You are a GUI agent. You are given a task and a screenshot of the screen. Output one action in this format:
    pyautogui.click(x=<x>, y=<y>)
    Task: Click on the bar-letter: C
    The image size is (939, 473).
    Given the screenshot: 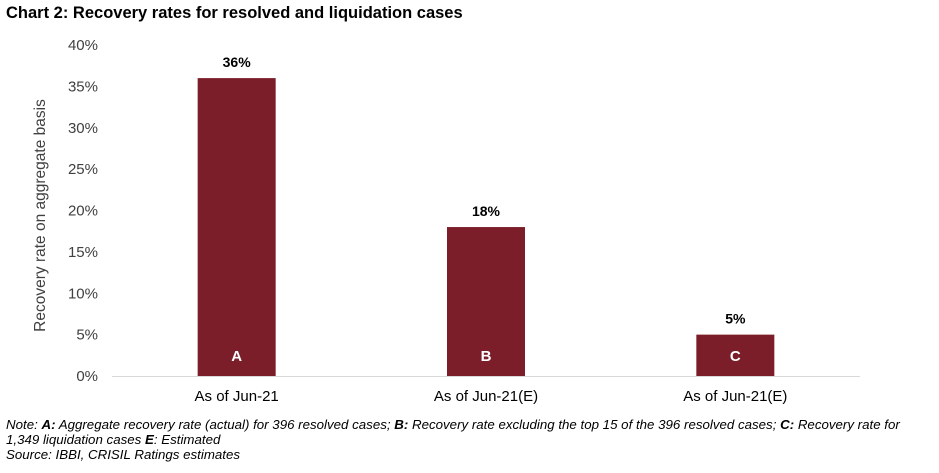 What is the action you would take?
    pyautogui.click(x=735, y=356)
    